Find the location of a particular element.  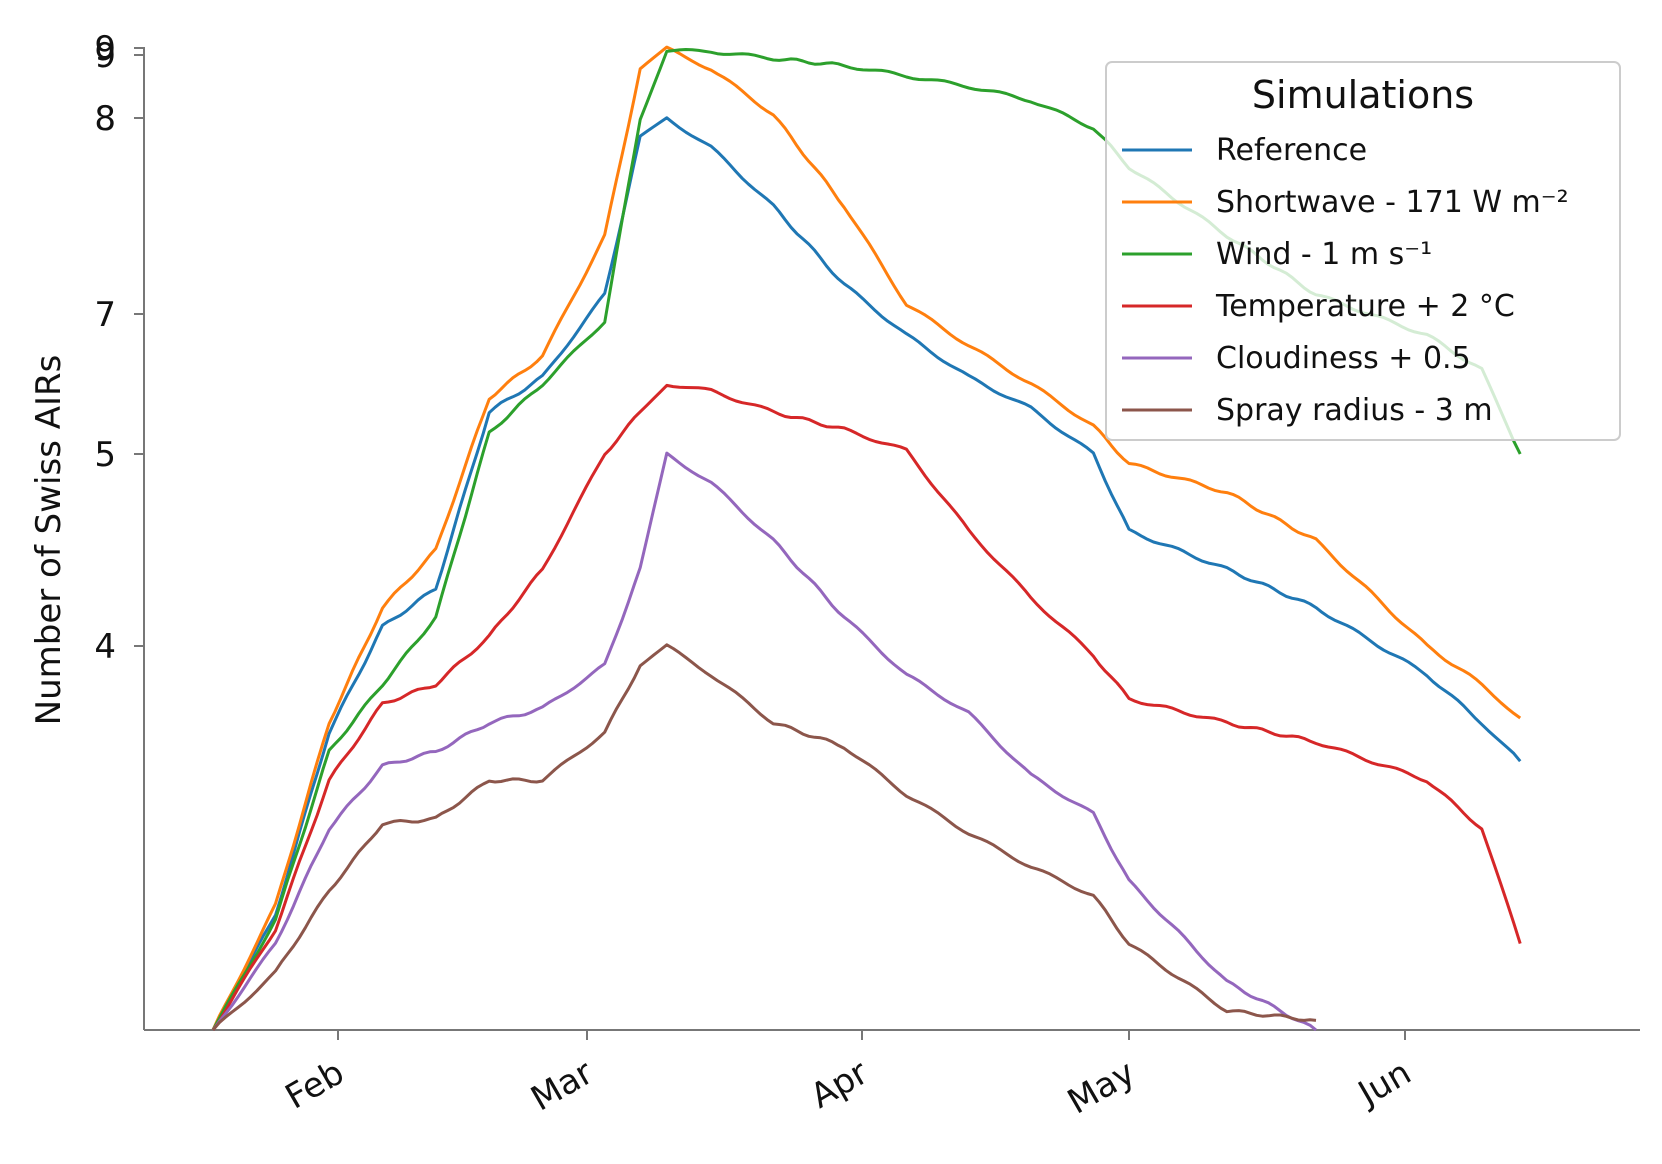

legend-box is located at coordinates (1363, 251).